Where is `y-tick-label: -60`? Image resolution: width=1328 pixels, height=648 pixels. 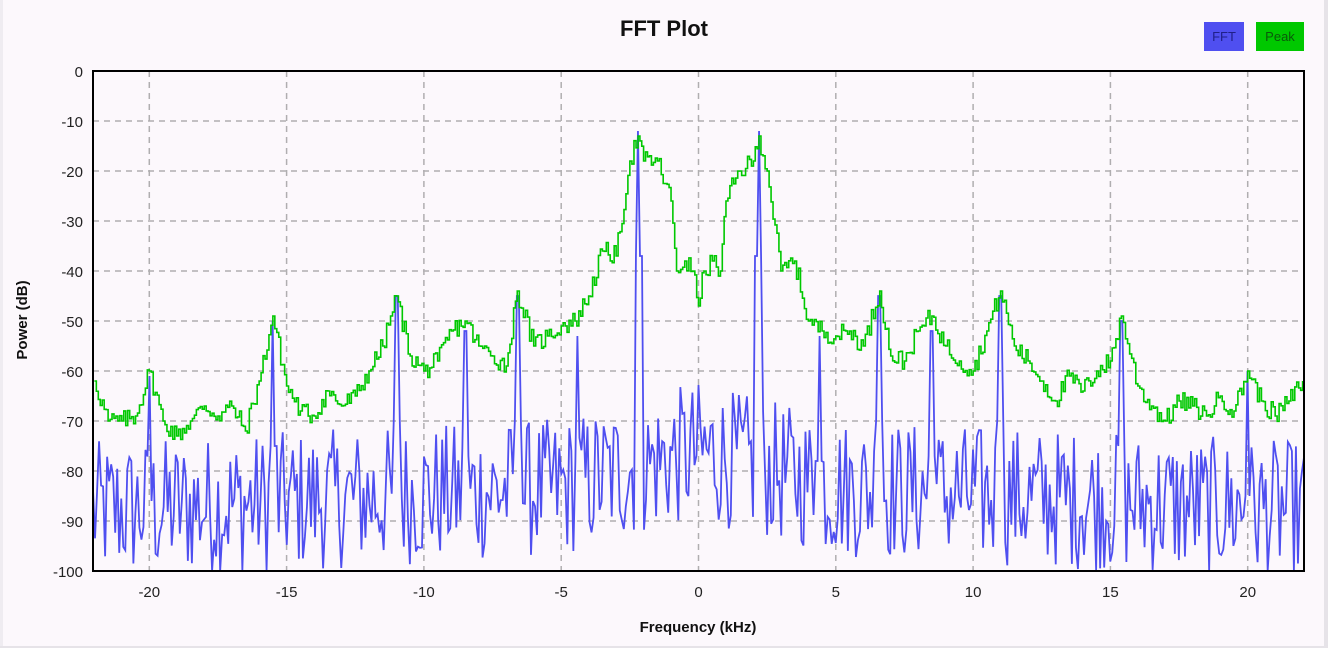 y-tick-label: -60 is located at coordinates (72, 372).